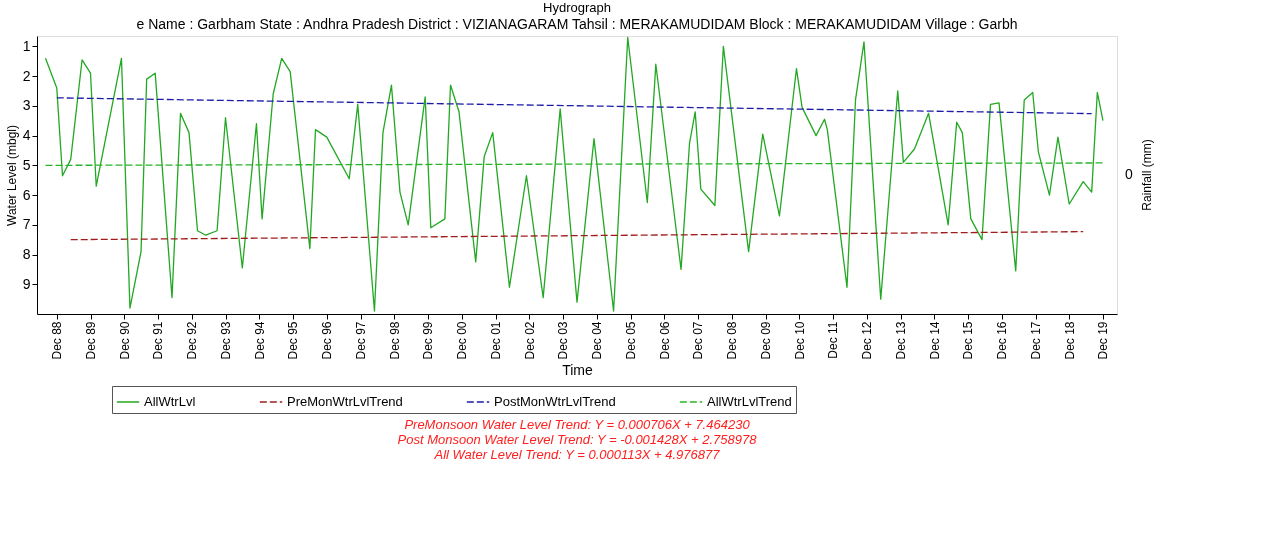 The height and width of the screenshot is (540, 1269). What do you see at coordinates (26, 194) in the screenshot?
I see `y-tick-label: 6` at bounding box center [26, 194].